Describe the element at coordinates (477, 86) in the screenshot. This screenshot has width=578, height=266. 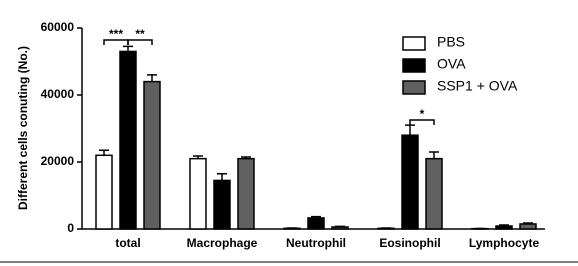
I see `legend-label: SSP1 + OVA` at that location.